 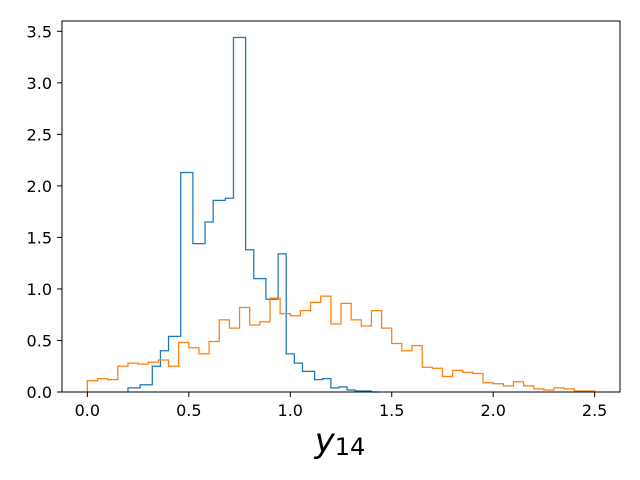 What do you see at coordinates (39, 134) in the screenshot?
I see `y-tick-label: 2.5` at bounding box center [39, 134].